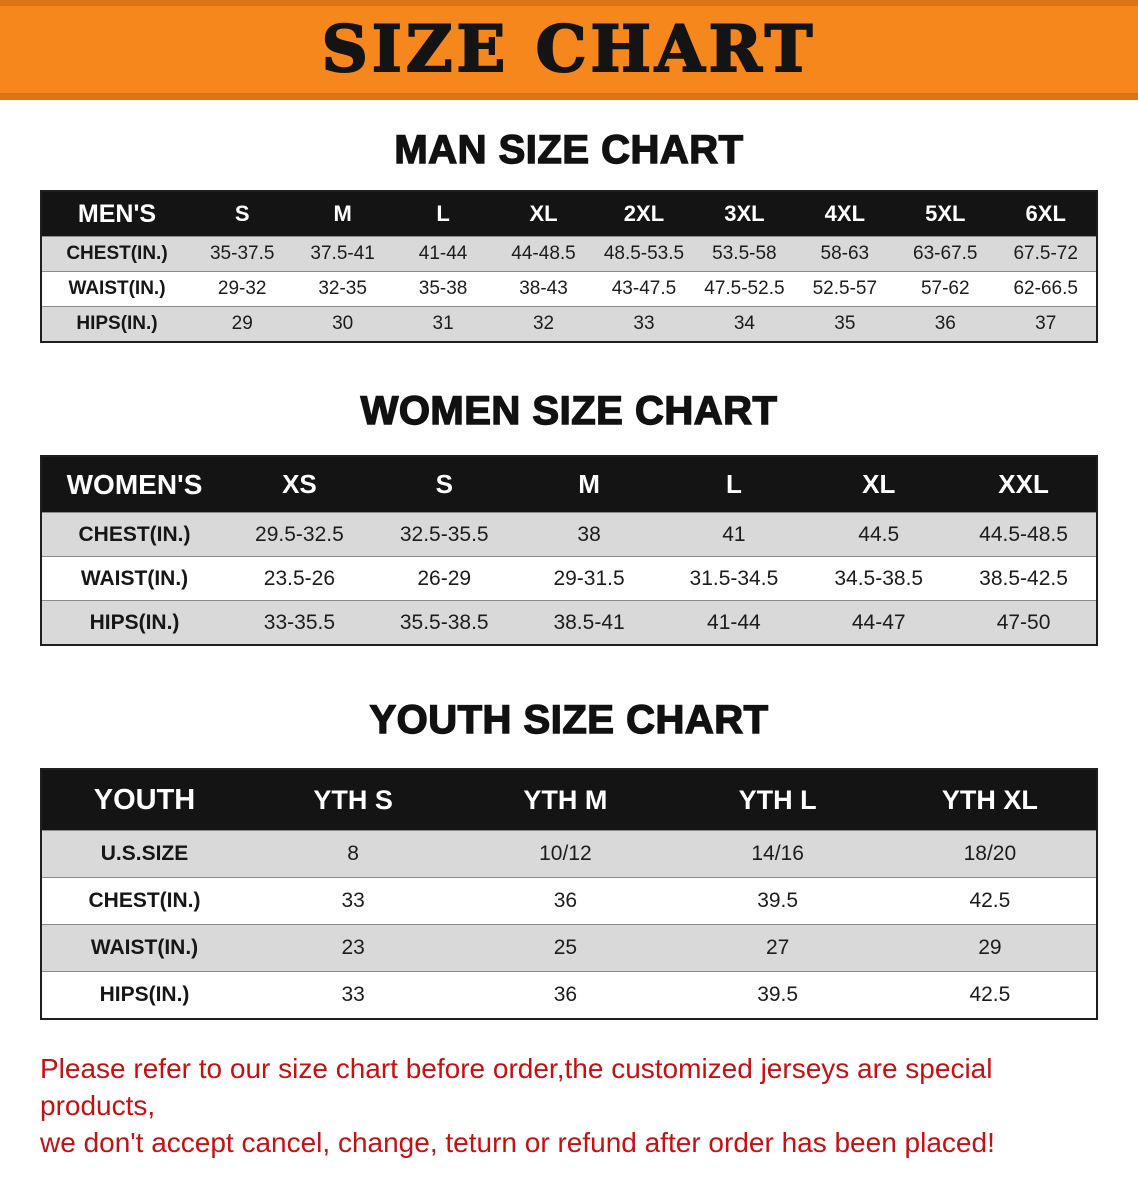 This screenshot has height=1182, width=1138. I want to click on banner: SIZE CHART, so click(569, 50).